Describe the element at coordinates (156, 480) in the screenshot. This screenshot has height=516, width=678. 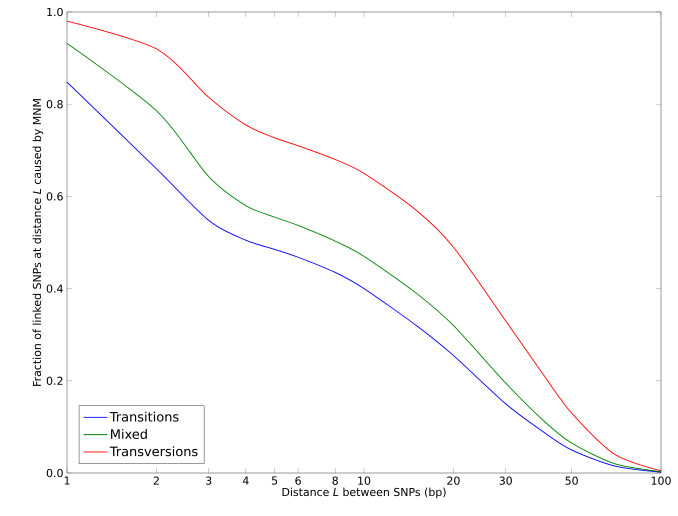
I see `x-tick-label: 2` at that location.